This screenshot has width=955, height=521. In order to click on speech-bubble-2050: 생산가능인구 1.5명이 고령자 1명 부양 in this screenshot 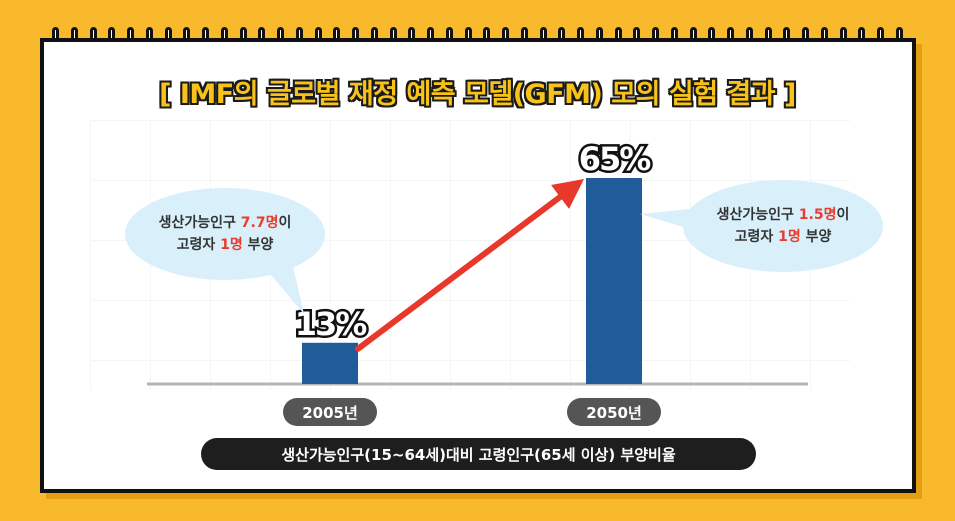, I will do `click(783, 226)`.